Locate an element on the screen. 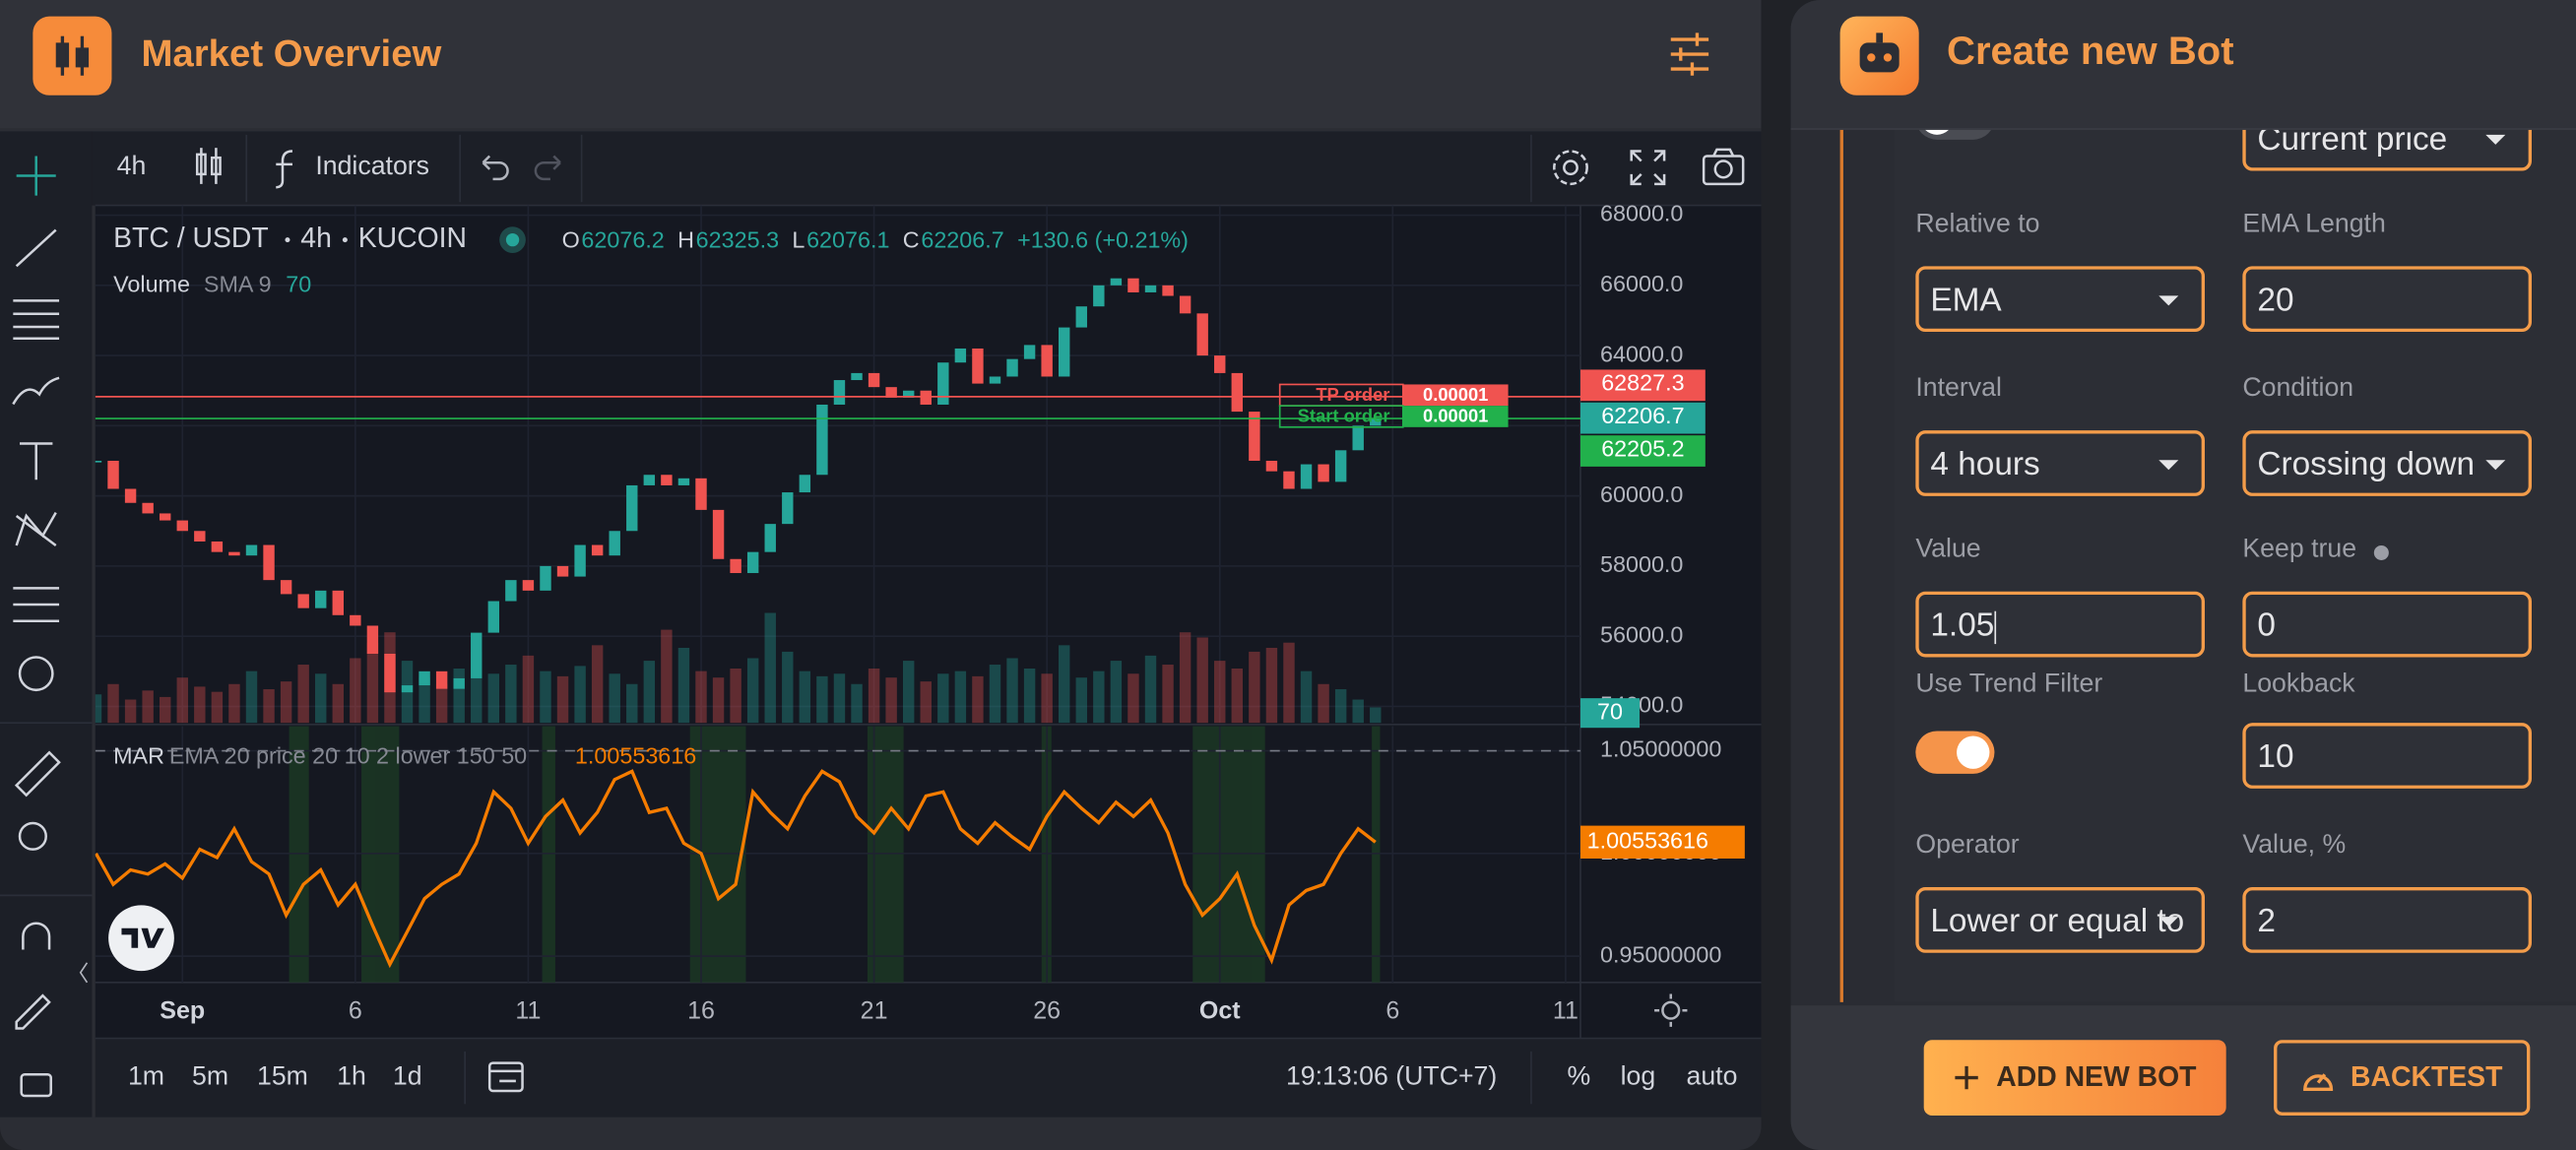  timeframe-button: 1h is located at coordinates (351, 1076).